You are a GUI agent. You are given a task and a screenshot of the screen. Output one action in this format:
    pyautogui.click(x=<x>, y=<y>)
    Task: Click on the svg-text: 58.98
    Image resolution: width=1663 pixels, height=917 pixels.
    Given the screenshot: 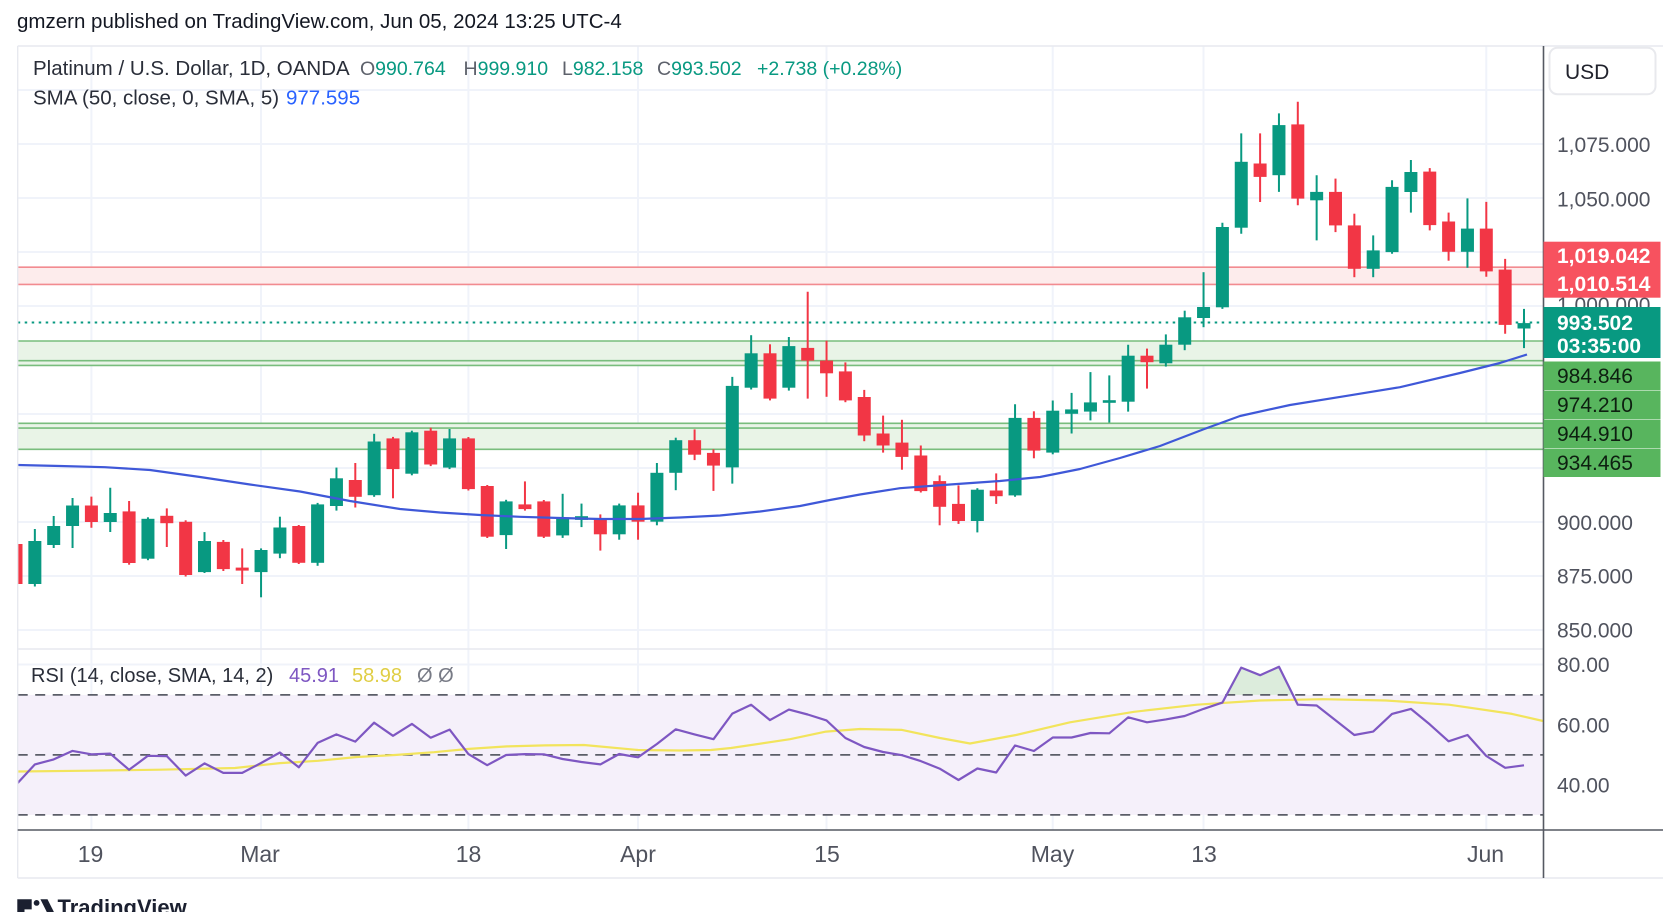 What is the action you would take?
    pyautogui.click(x=377, y=676)
    